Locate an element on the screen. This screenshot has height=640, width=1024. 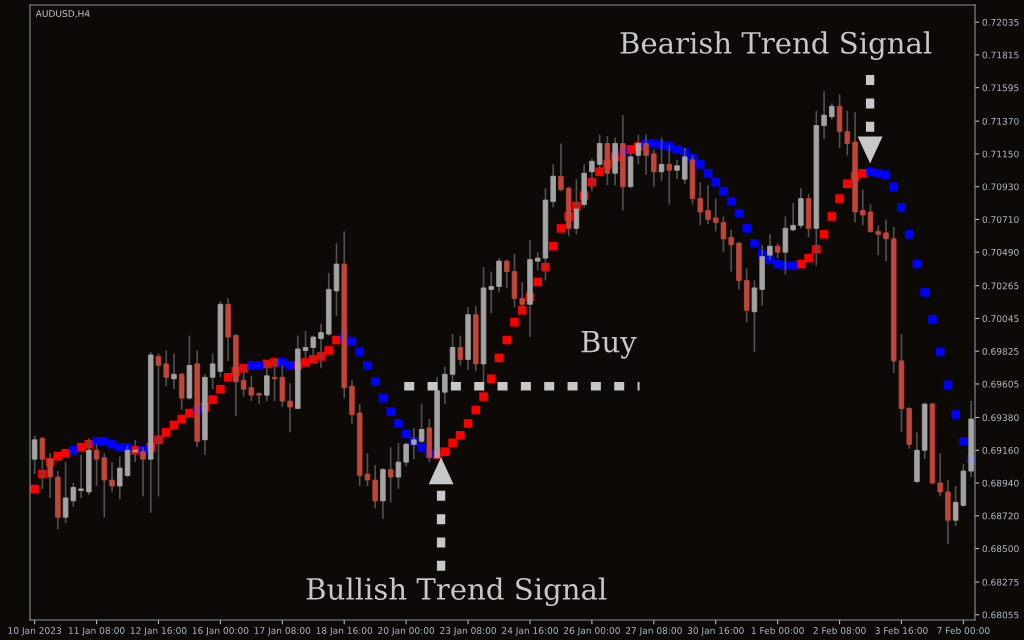
x-tick-label: 17 Jan 08:00 is located at coordinates (282, 631).